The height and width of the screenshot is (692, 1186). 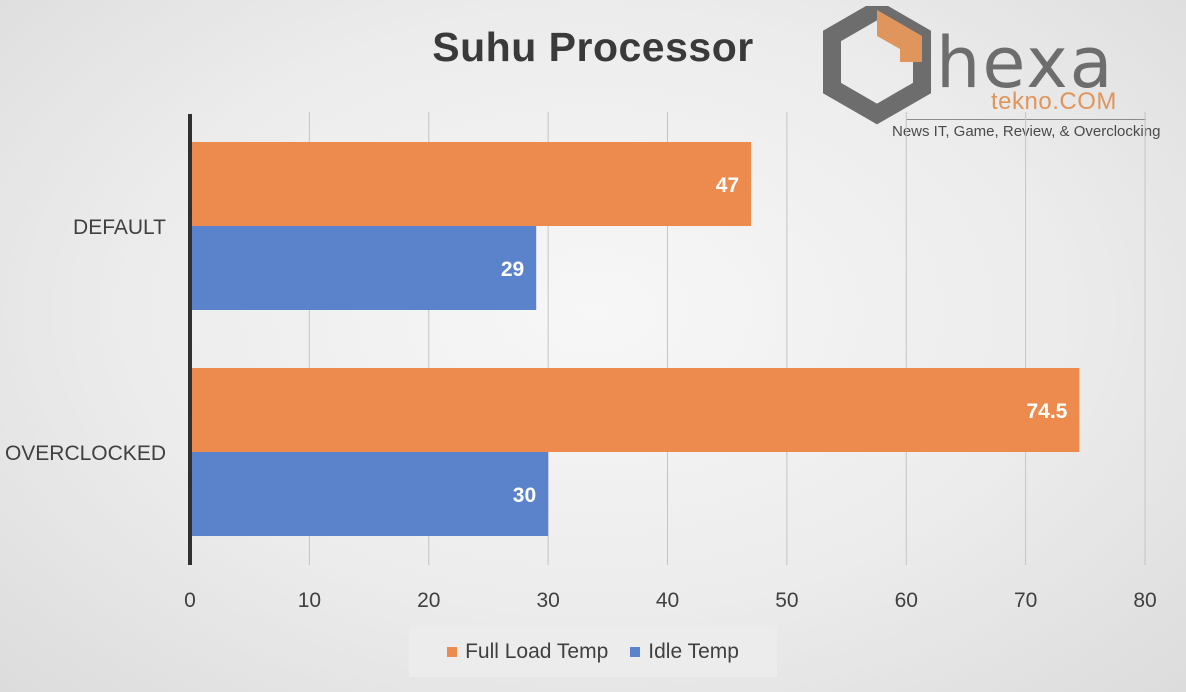 What do you see at coordinates (906, 600) in the screenshot?
I see `x-tick-label-60: 60` at bounding box center [906, 600].